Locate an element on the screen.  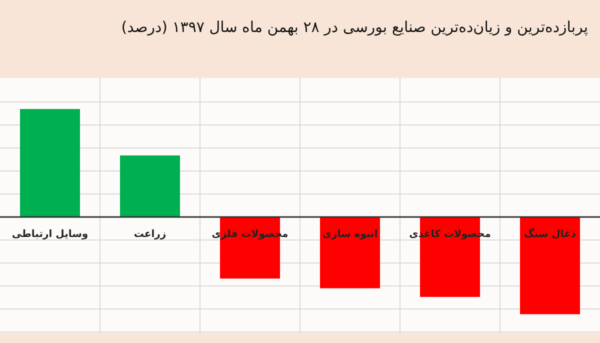
xtick: وسایل ارتباطی is located at coordinates (50, 234).